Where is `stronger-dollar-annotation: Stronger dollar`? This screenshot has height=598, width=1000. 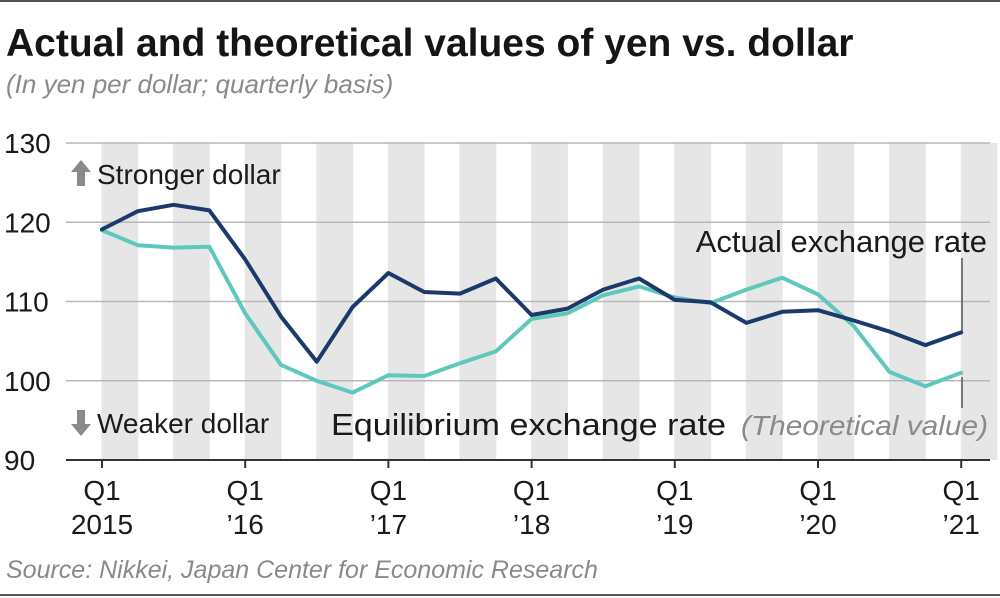 stronger-dollar-annotation: Stronger dollar is located at coordinates (176, 174).